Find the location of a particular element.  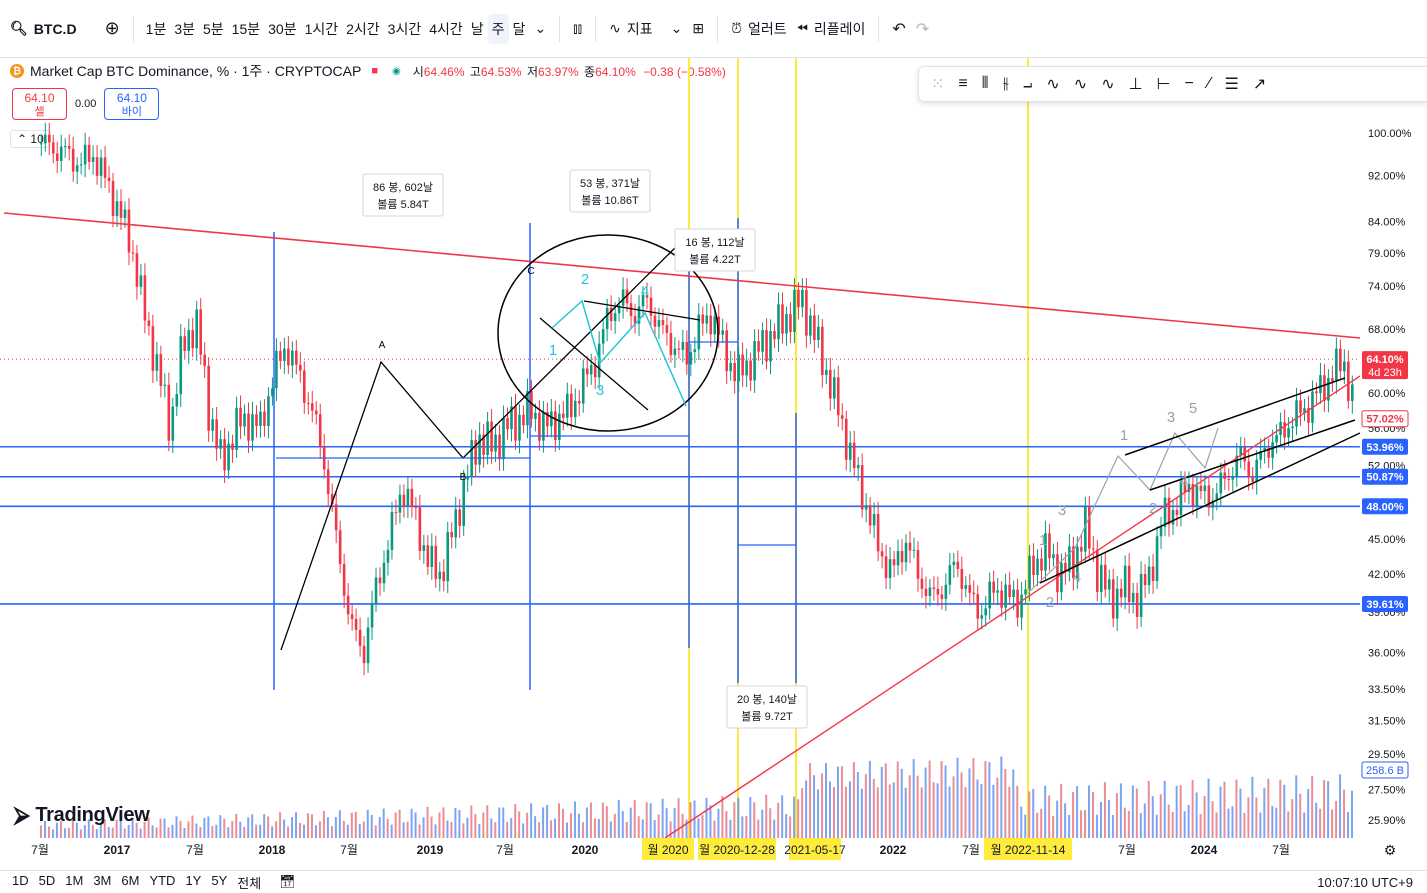

flag-icon: ■ is located at coordinates (375, 71).